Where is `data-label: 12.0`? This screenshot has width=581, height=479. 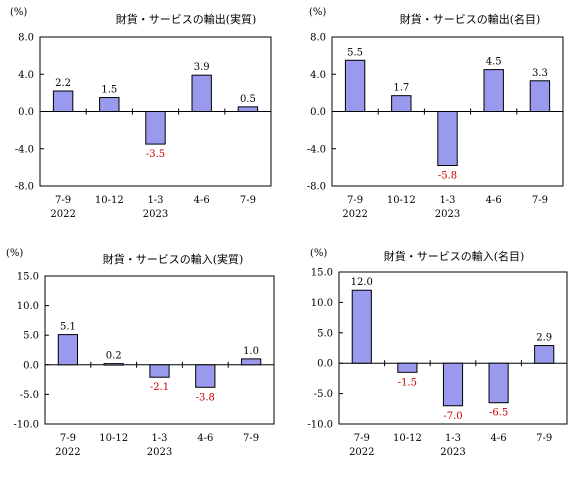 data-label: 12.0 is located at coordinates (362, 282).